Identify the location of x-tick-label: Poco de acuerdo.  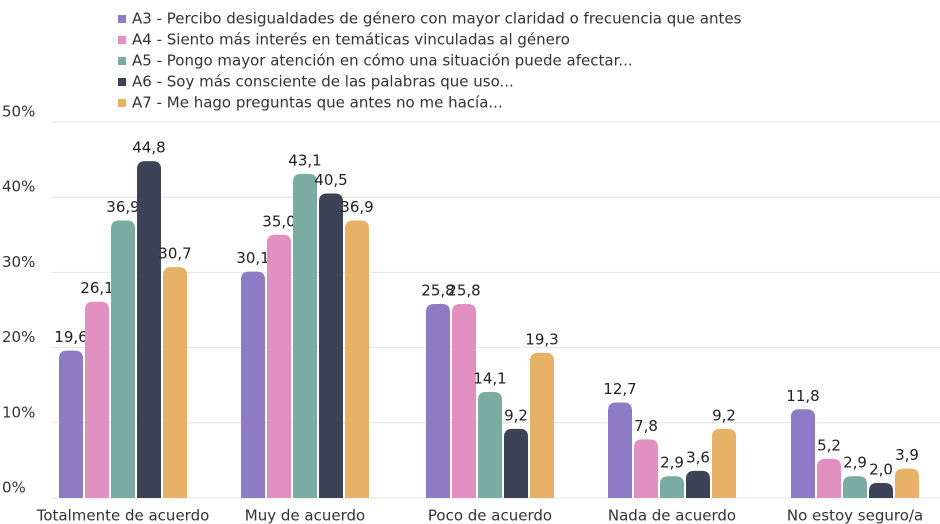
(490, 515).